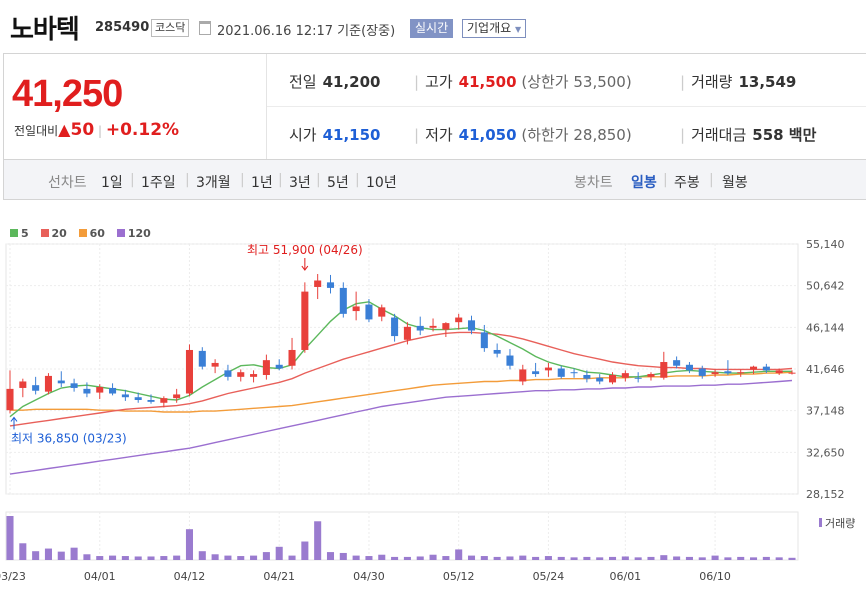 This screenshot has height=592, width=866. Describe the element at coordinates (213, 183) in the screenshot. I see `period-3m: 3개월` at that location.